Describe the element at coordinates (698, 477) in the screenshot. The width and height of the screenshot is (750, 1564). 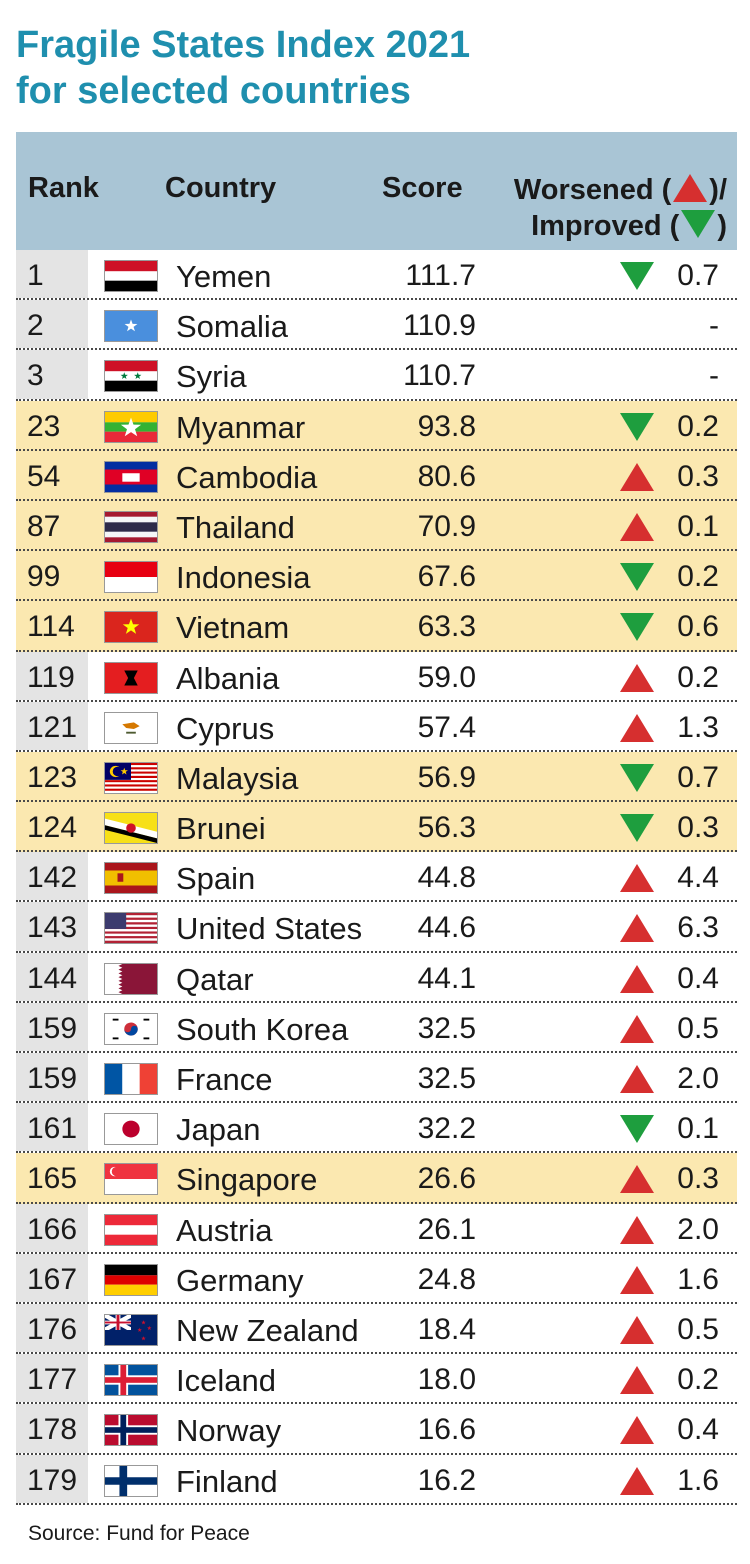
I see `change-value: 0.3` at that location.